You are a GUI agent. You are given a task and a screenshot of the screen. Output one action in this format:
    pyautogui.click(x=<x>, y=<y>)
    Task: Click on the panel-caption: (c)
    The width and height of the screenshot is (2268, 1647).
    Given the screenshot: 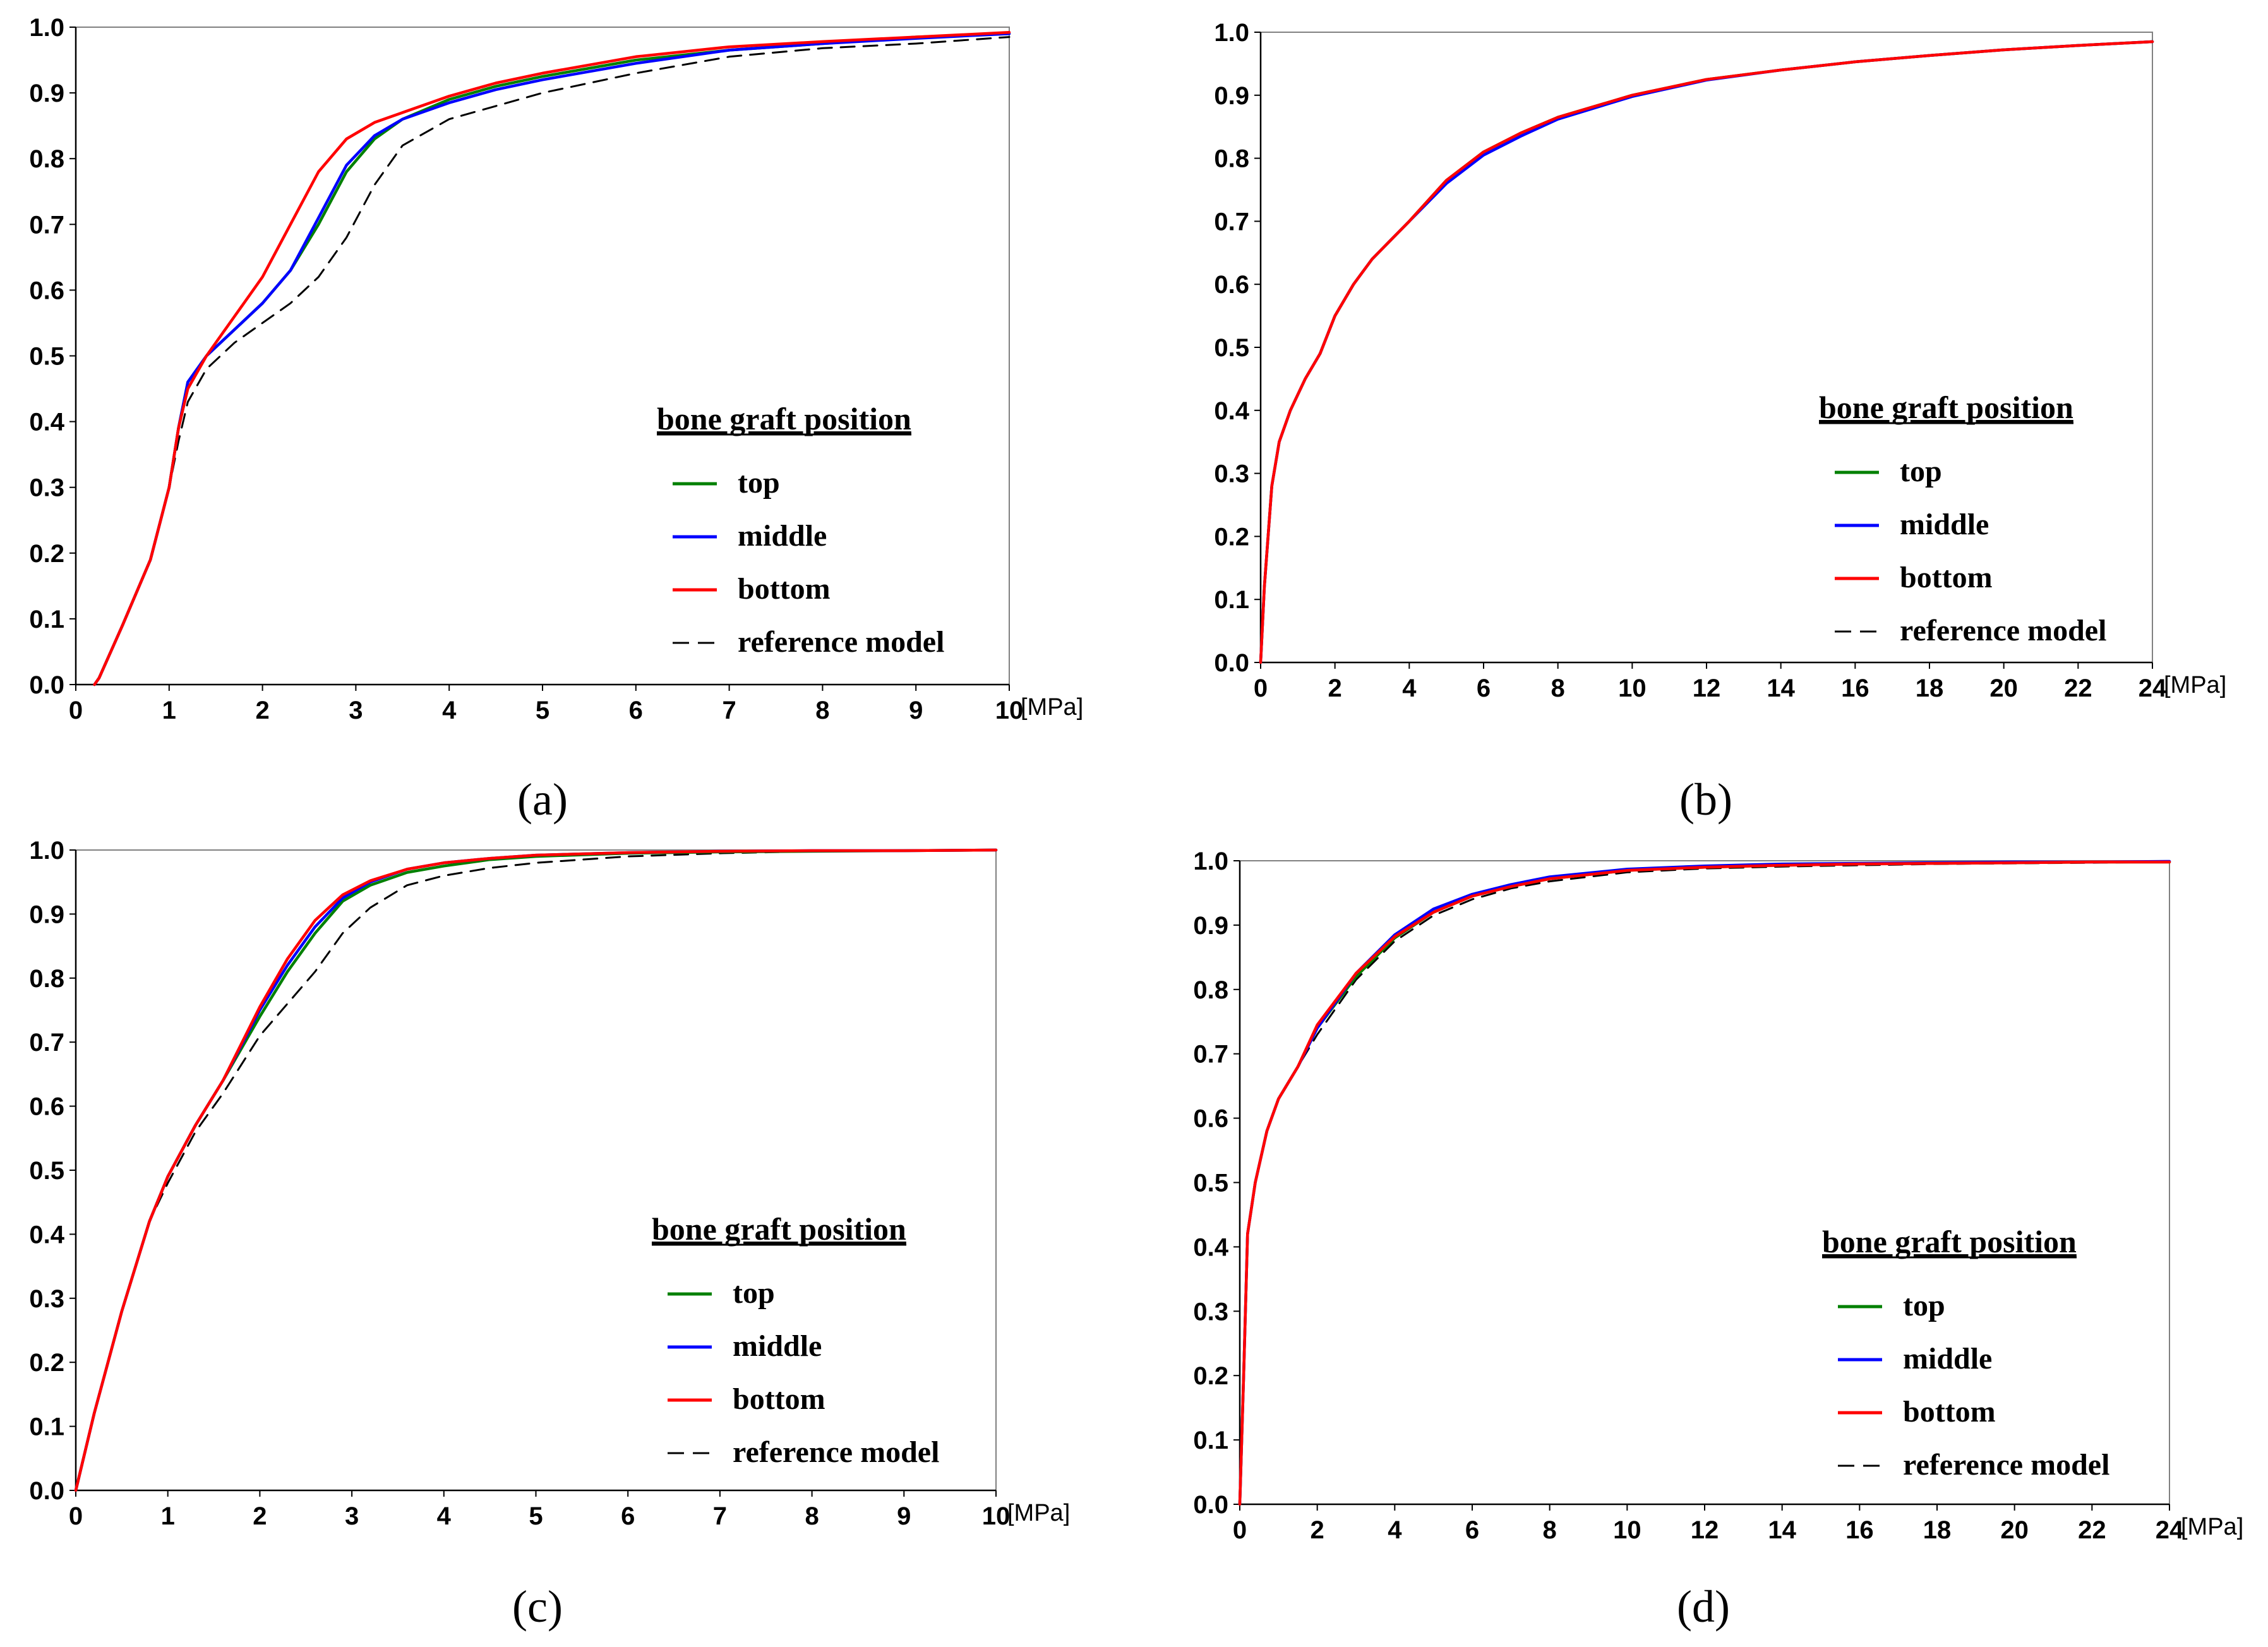 What is the action you would take?
    pyautogui.click(x=537, y=1607)
    